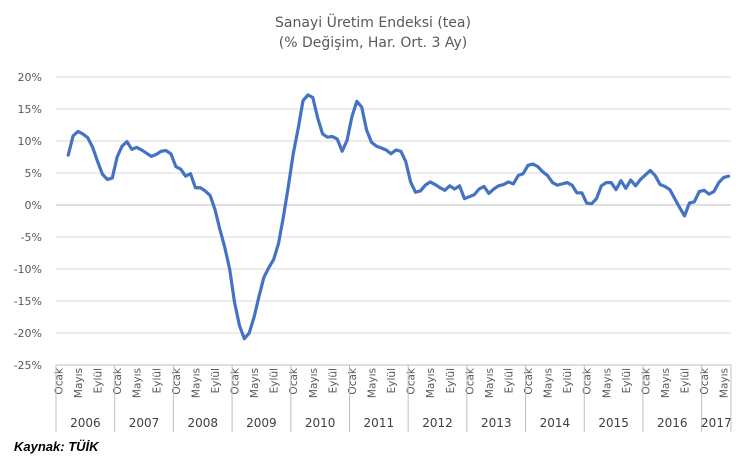 Image resolution: width=752 pixels, height=458 pixels. Describe the element at coordinates (85, 423) in the screenshot. I see `year-label: 2006` at that location.